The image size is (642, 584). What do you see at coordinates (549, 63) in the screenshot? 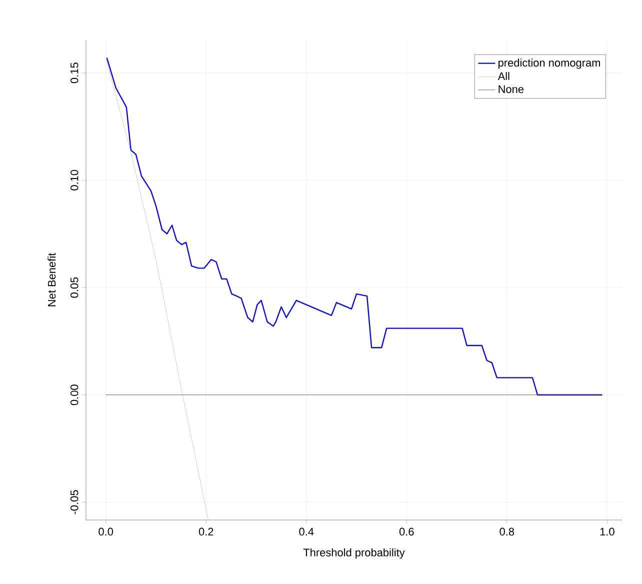
I see `legend-label: prediction nomogram` at bounding box center [549, 63].